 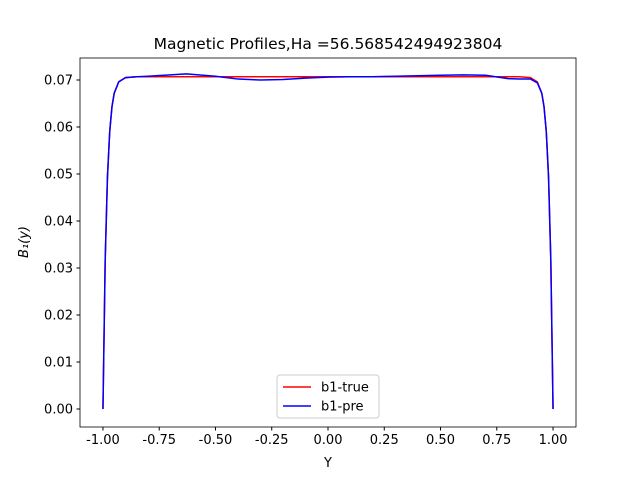 I want to click on y-tick-label: 0.05, so click(x=58, y=174).